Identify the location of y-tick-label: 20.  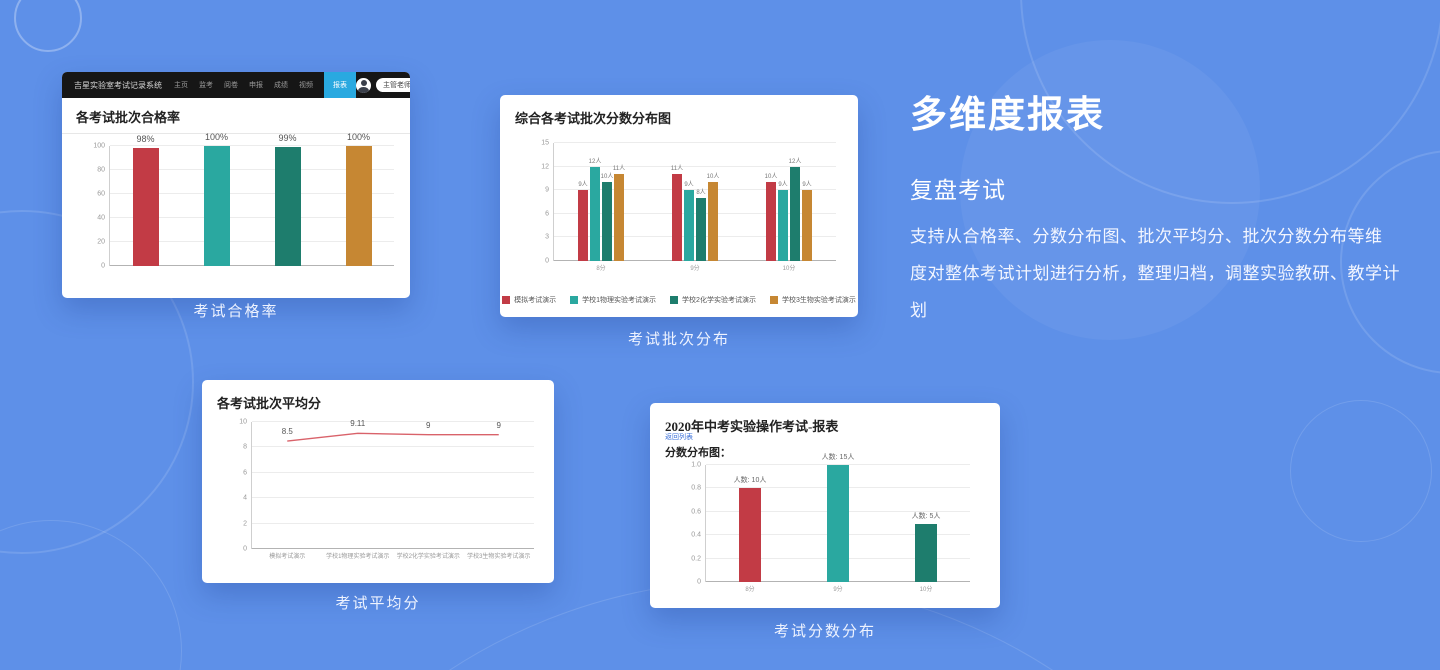
(101, 242).